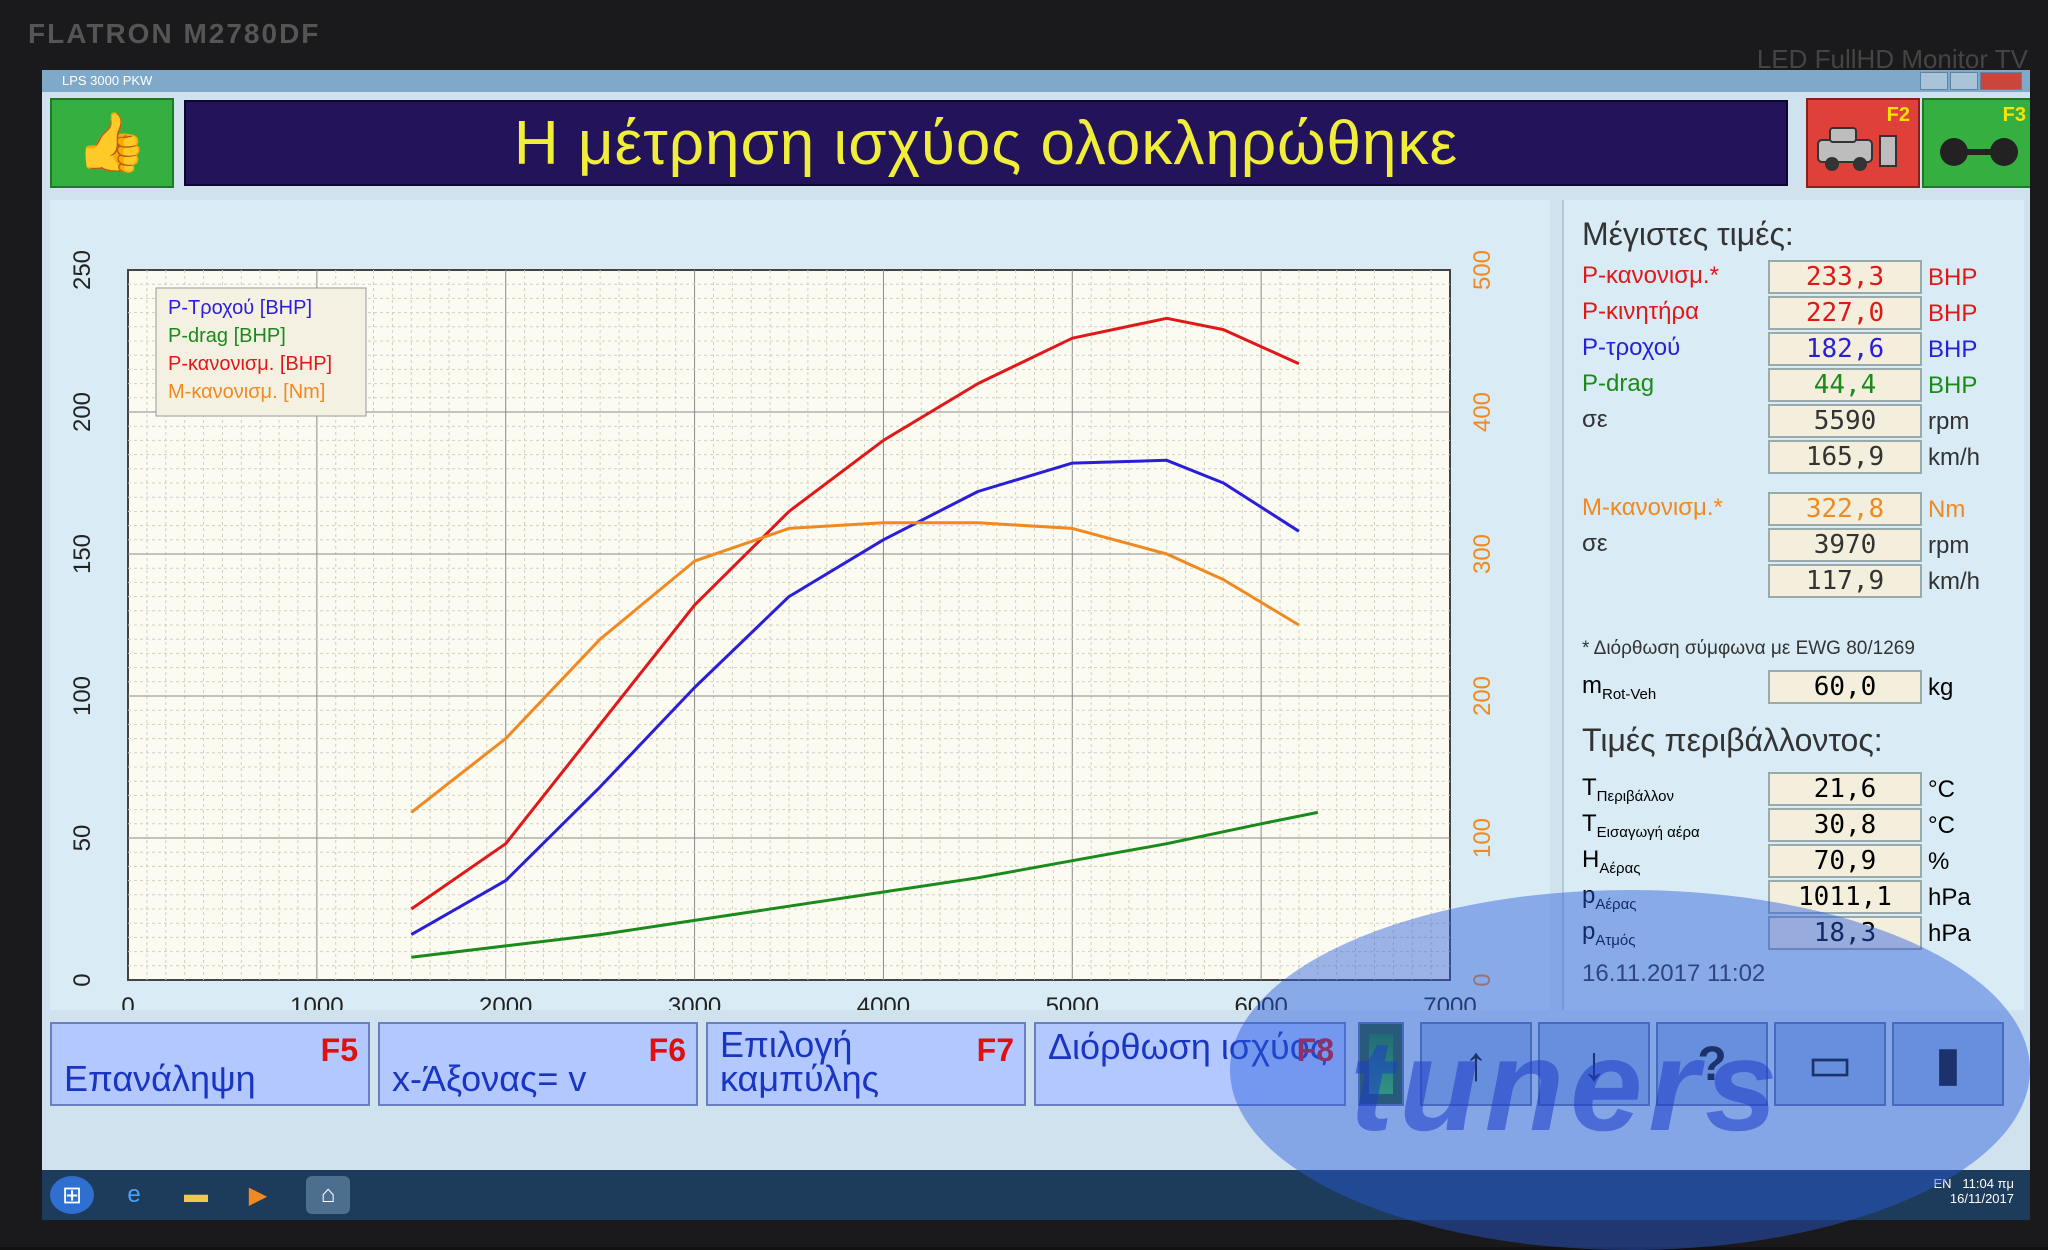 This screenshot has width=2048, height=1250. I want to click on scroll-up-button: ↑, so click(1476, 1064).